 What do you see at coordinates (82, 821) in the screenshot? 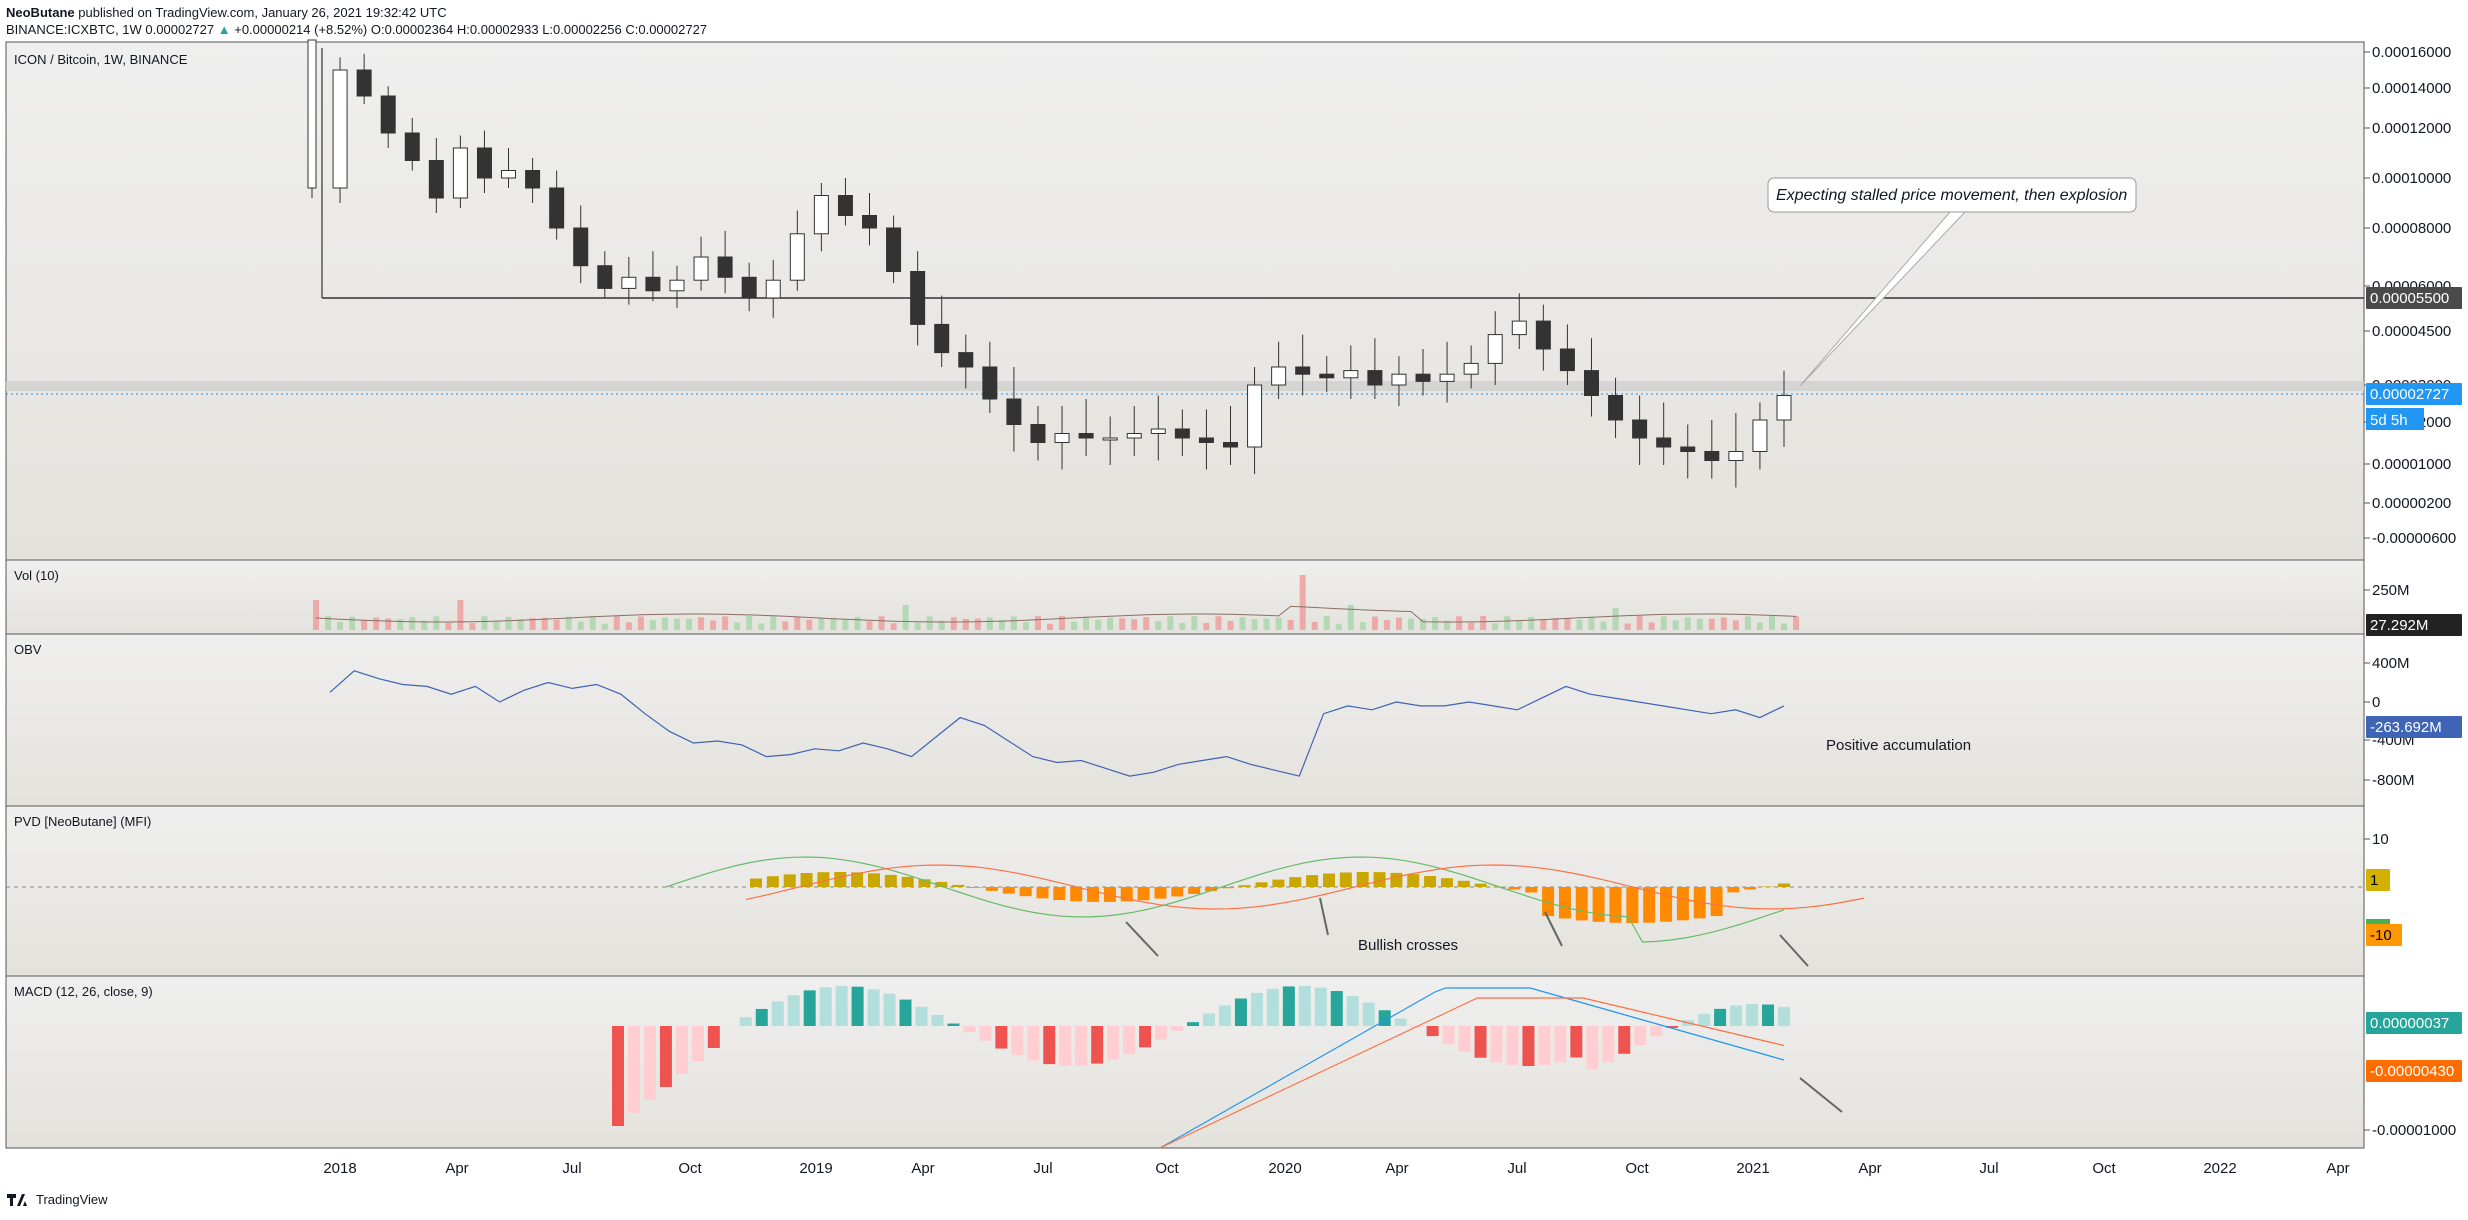
I see `pvd-pane-title: PVD [NeoButane] (MFI)` at bounding box center [82, 821].